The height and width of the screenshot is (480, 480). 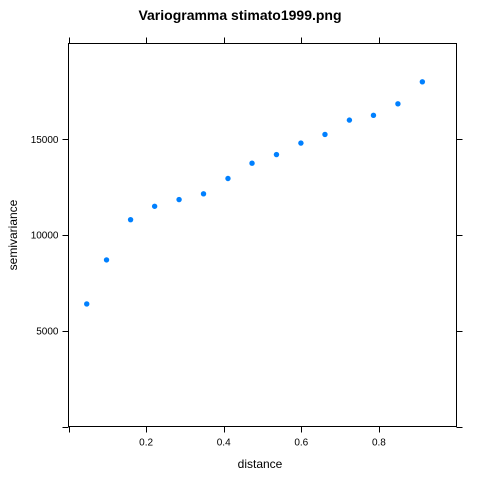 What do you see at coordinates (301, 443) in the screenshot?
I see `x-tick-label: 0.6` at bounding box center [301, 443].